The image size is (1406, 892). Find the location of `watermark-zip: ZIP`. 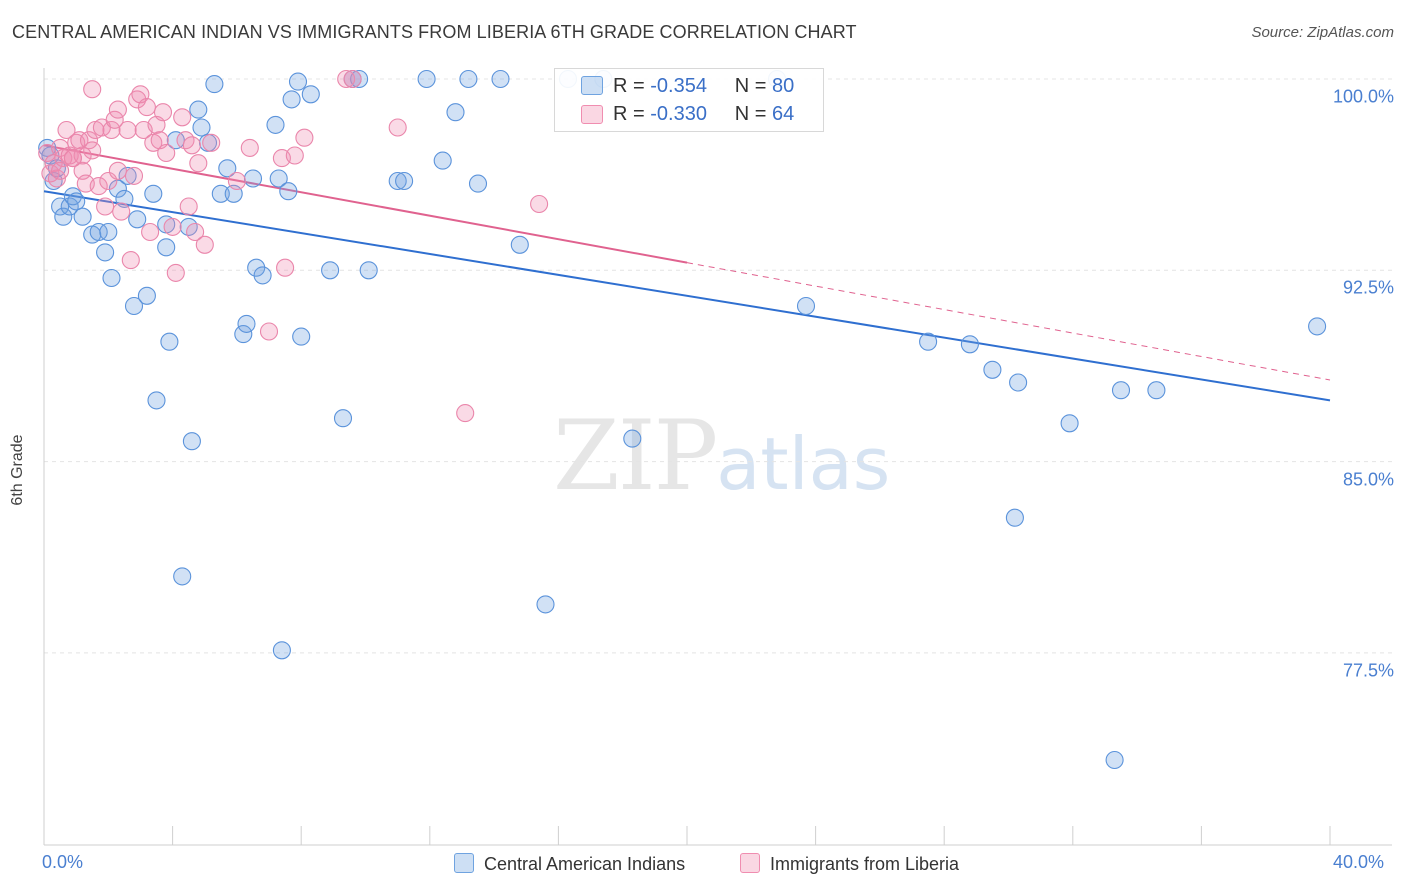

watermark-zip: ZIP is located at coordinates (635, 456).